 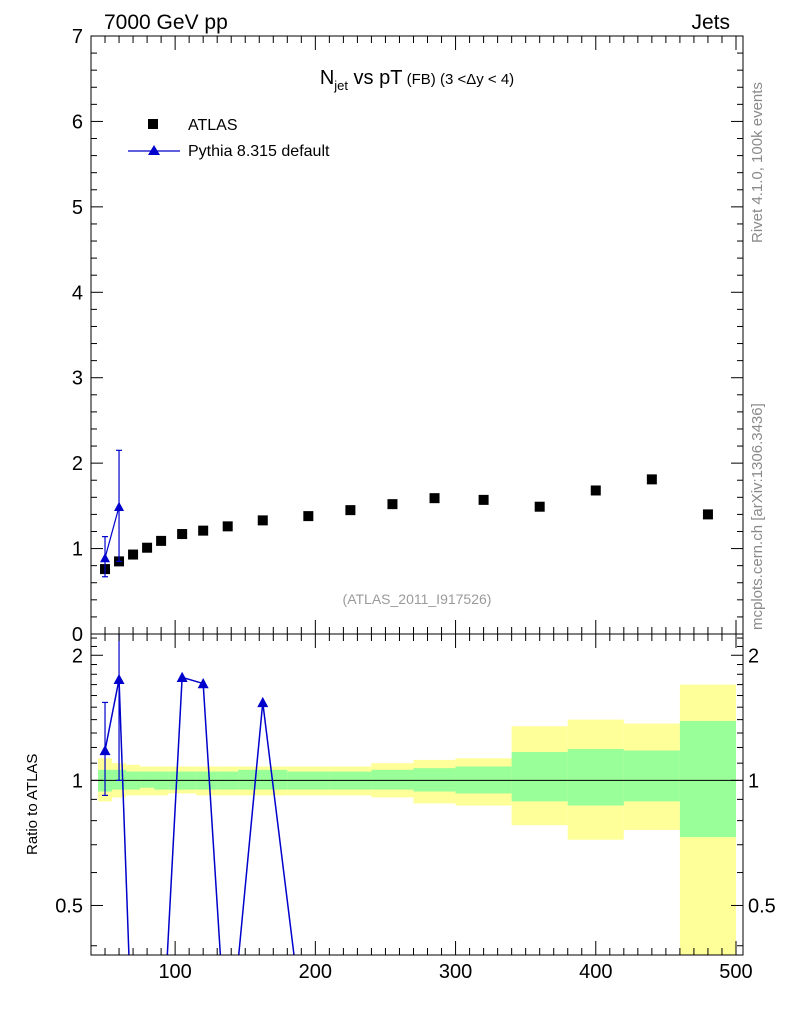 What do you see at coordinates (455, 972) in the screenshot?
I see `ratio-xtick-label-2: 300` at bounding box center [455, 972].